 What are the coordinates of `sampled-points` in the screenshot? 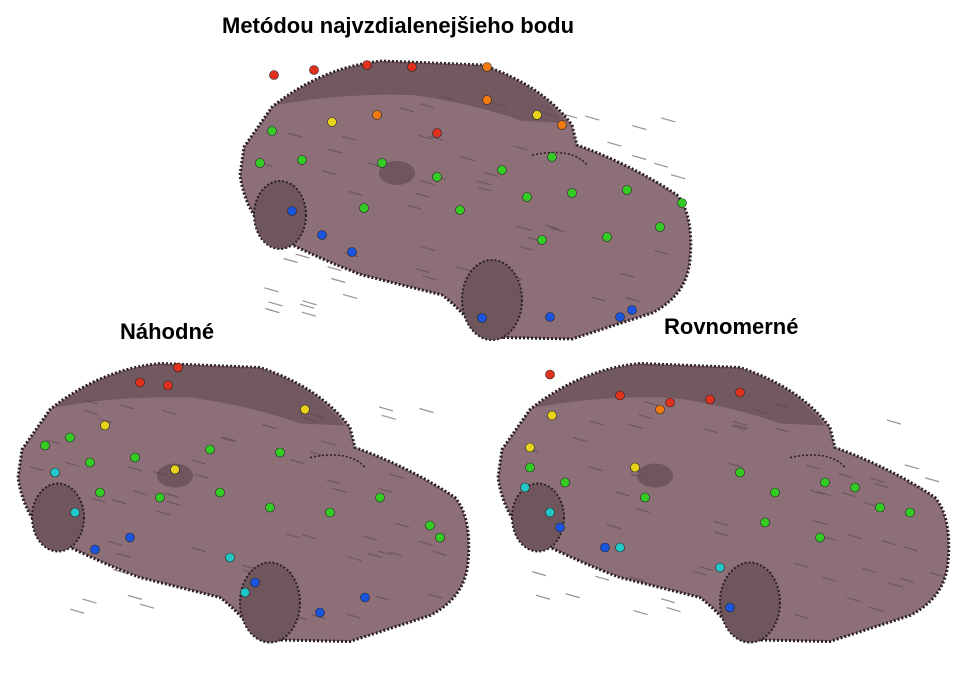 It's located at (717, 491).